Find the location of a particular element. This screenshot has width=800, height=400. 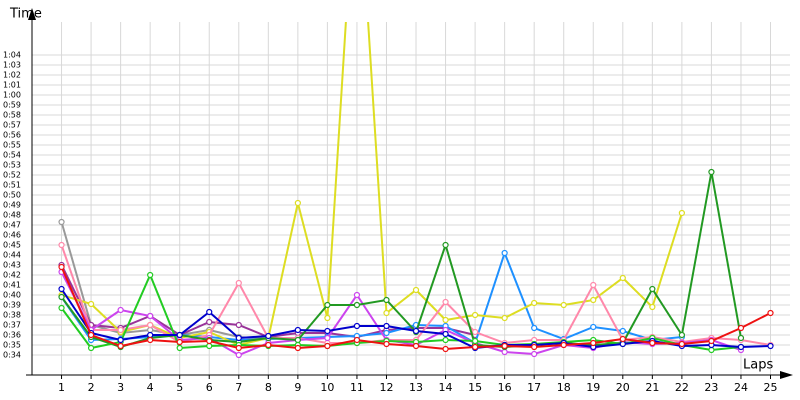

y-tick-label: 0:44 is located at coordinates (12, 255).